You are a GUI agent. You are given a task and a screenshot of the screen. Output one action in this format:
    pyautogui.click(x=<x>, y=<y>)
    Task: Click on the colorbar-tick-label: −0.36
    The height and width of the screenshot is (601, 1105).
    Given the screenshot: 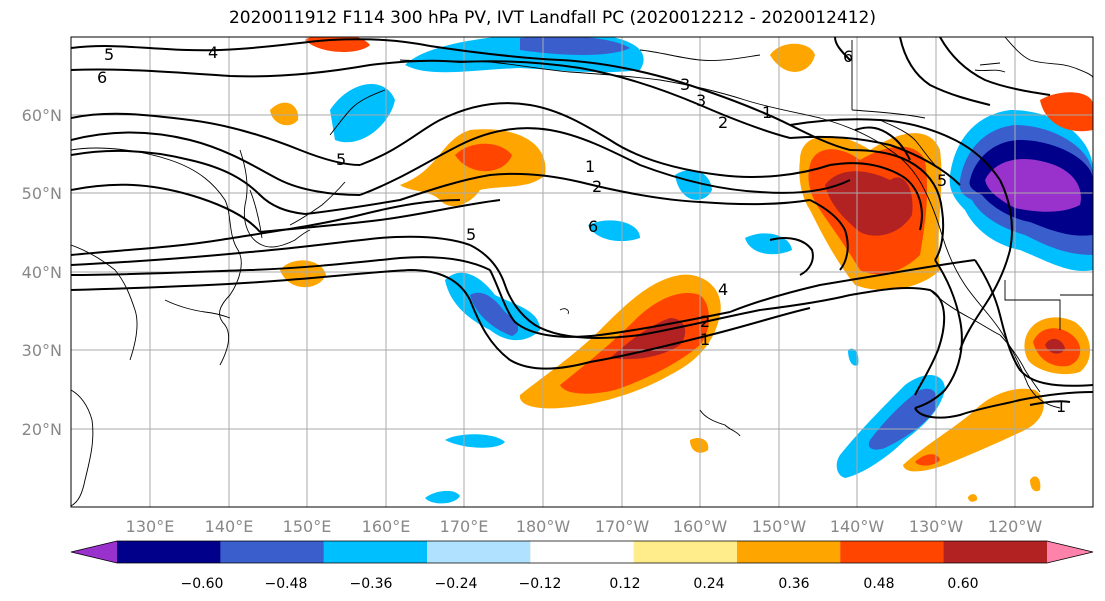 What is the action you would take?
    pyautogui.click(x=371, y=584)
    